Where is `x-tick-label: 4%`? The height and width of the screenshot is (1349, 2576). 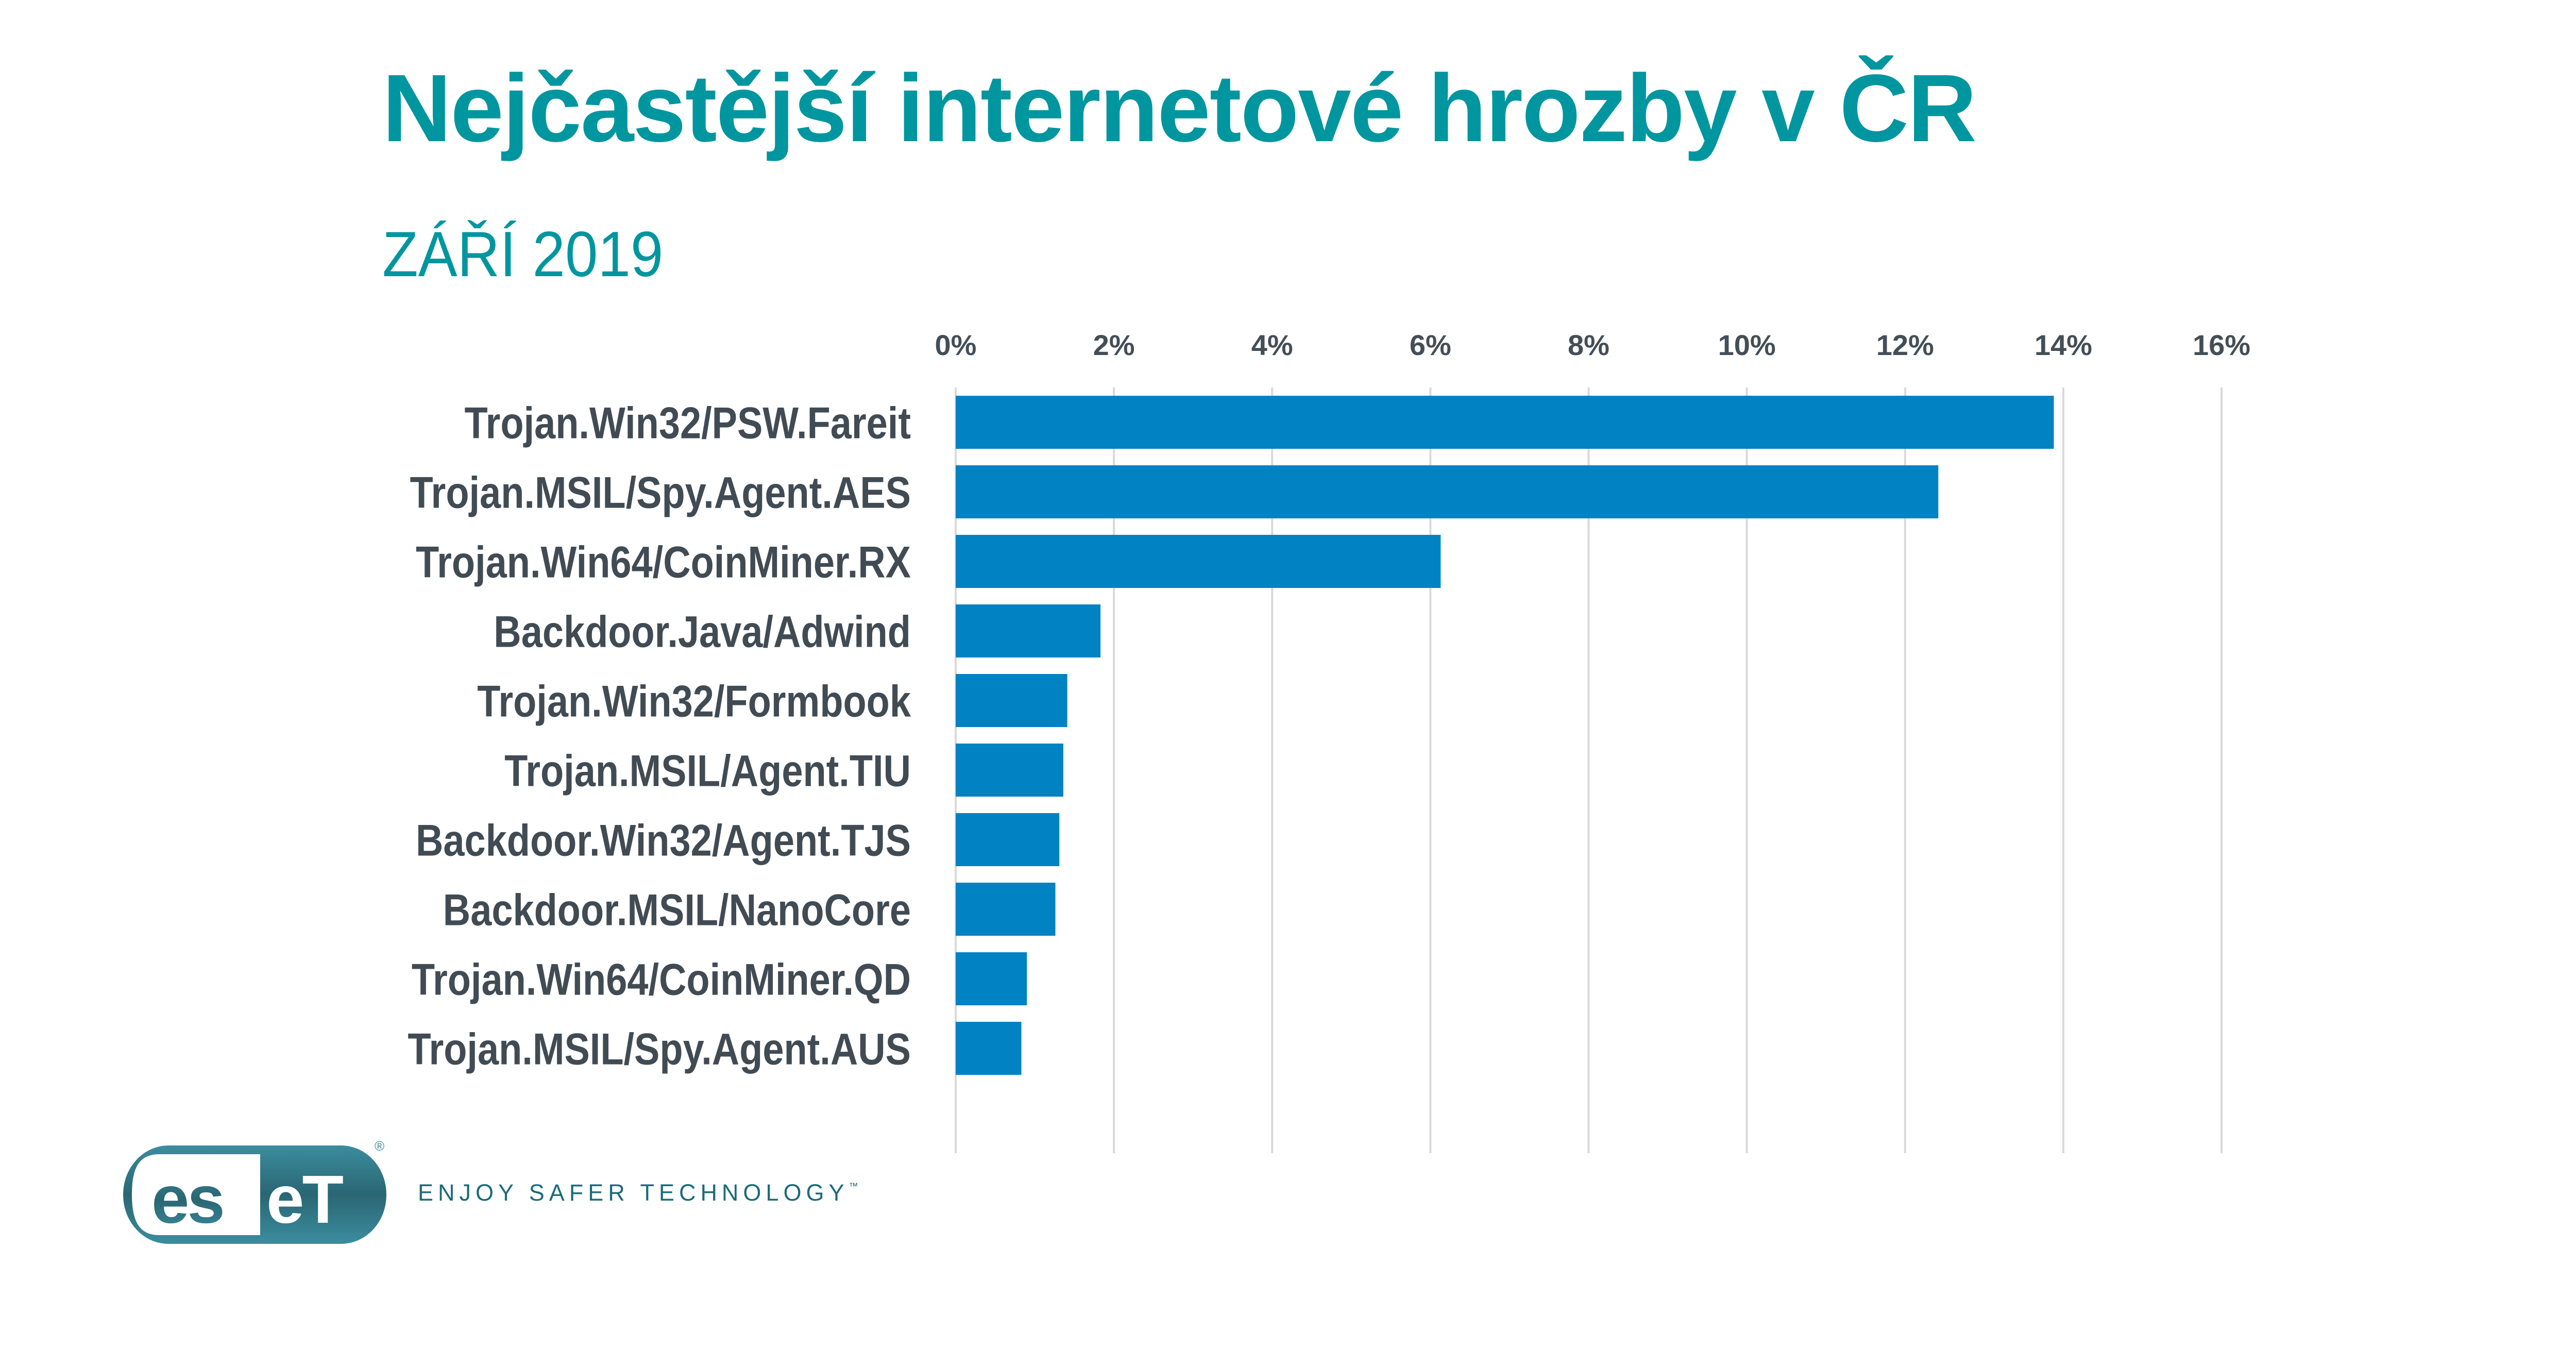 x-tick-label: 4% is located at coordinates (1272, 345).